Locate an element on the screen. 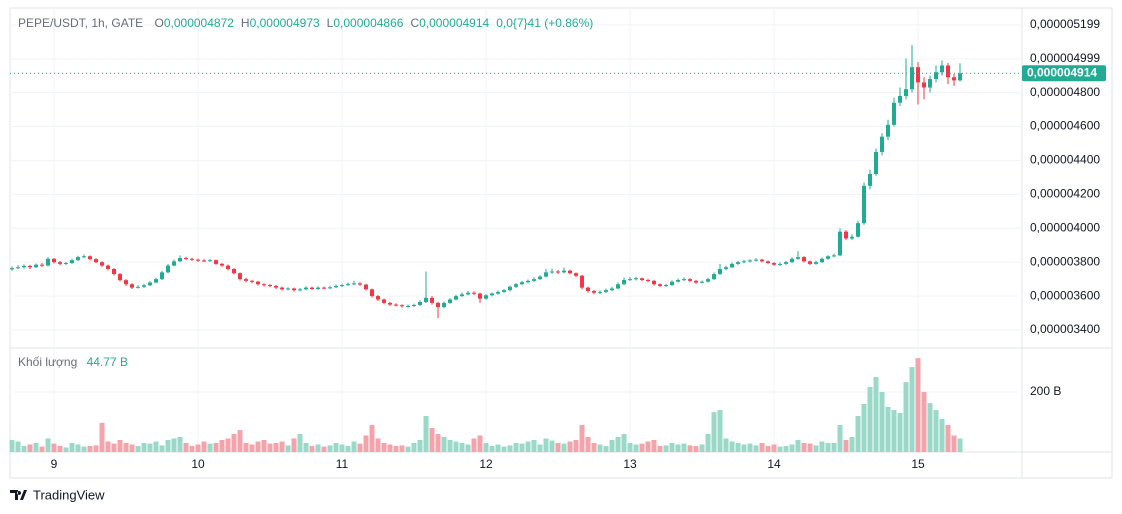  chart-title: PEPE/USDT, 1h, GATE is located at coordinates (80, 23).